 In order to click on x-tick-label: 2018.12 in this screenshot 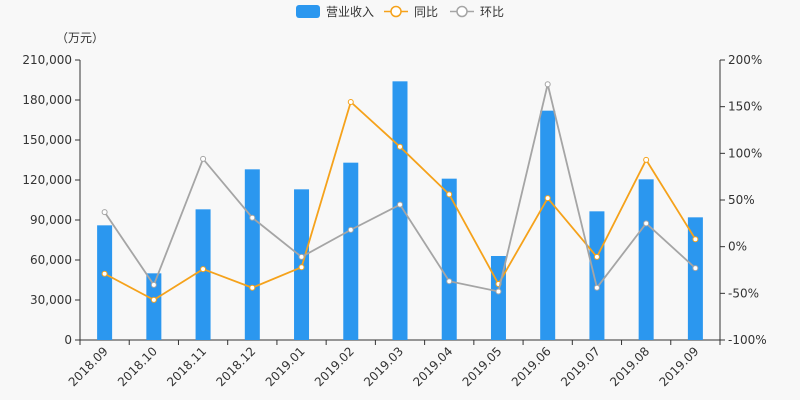, I will do `click(235, 366)`.